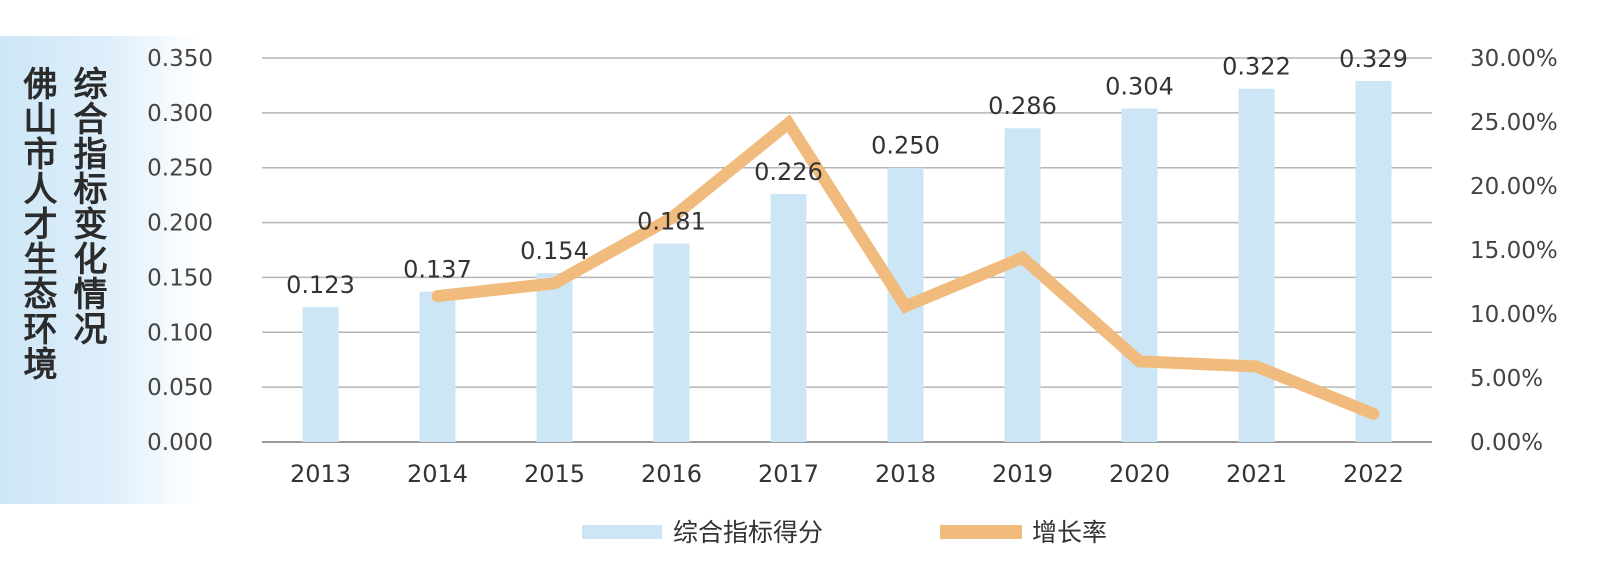 The width and height of the screenshot is (1618, 570). What do you see at coordinates (905, 146) in the screenshot?
I see `bar-value-label: 0.250` at bounding box center [905, 146].